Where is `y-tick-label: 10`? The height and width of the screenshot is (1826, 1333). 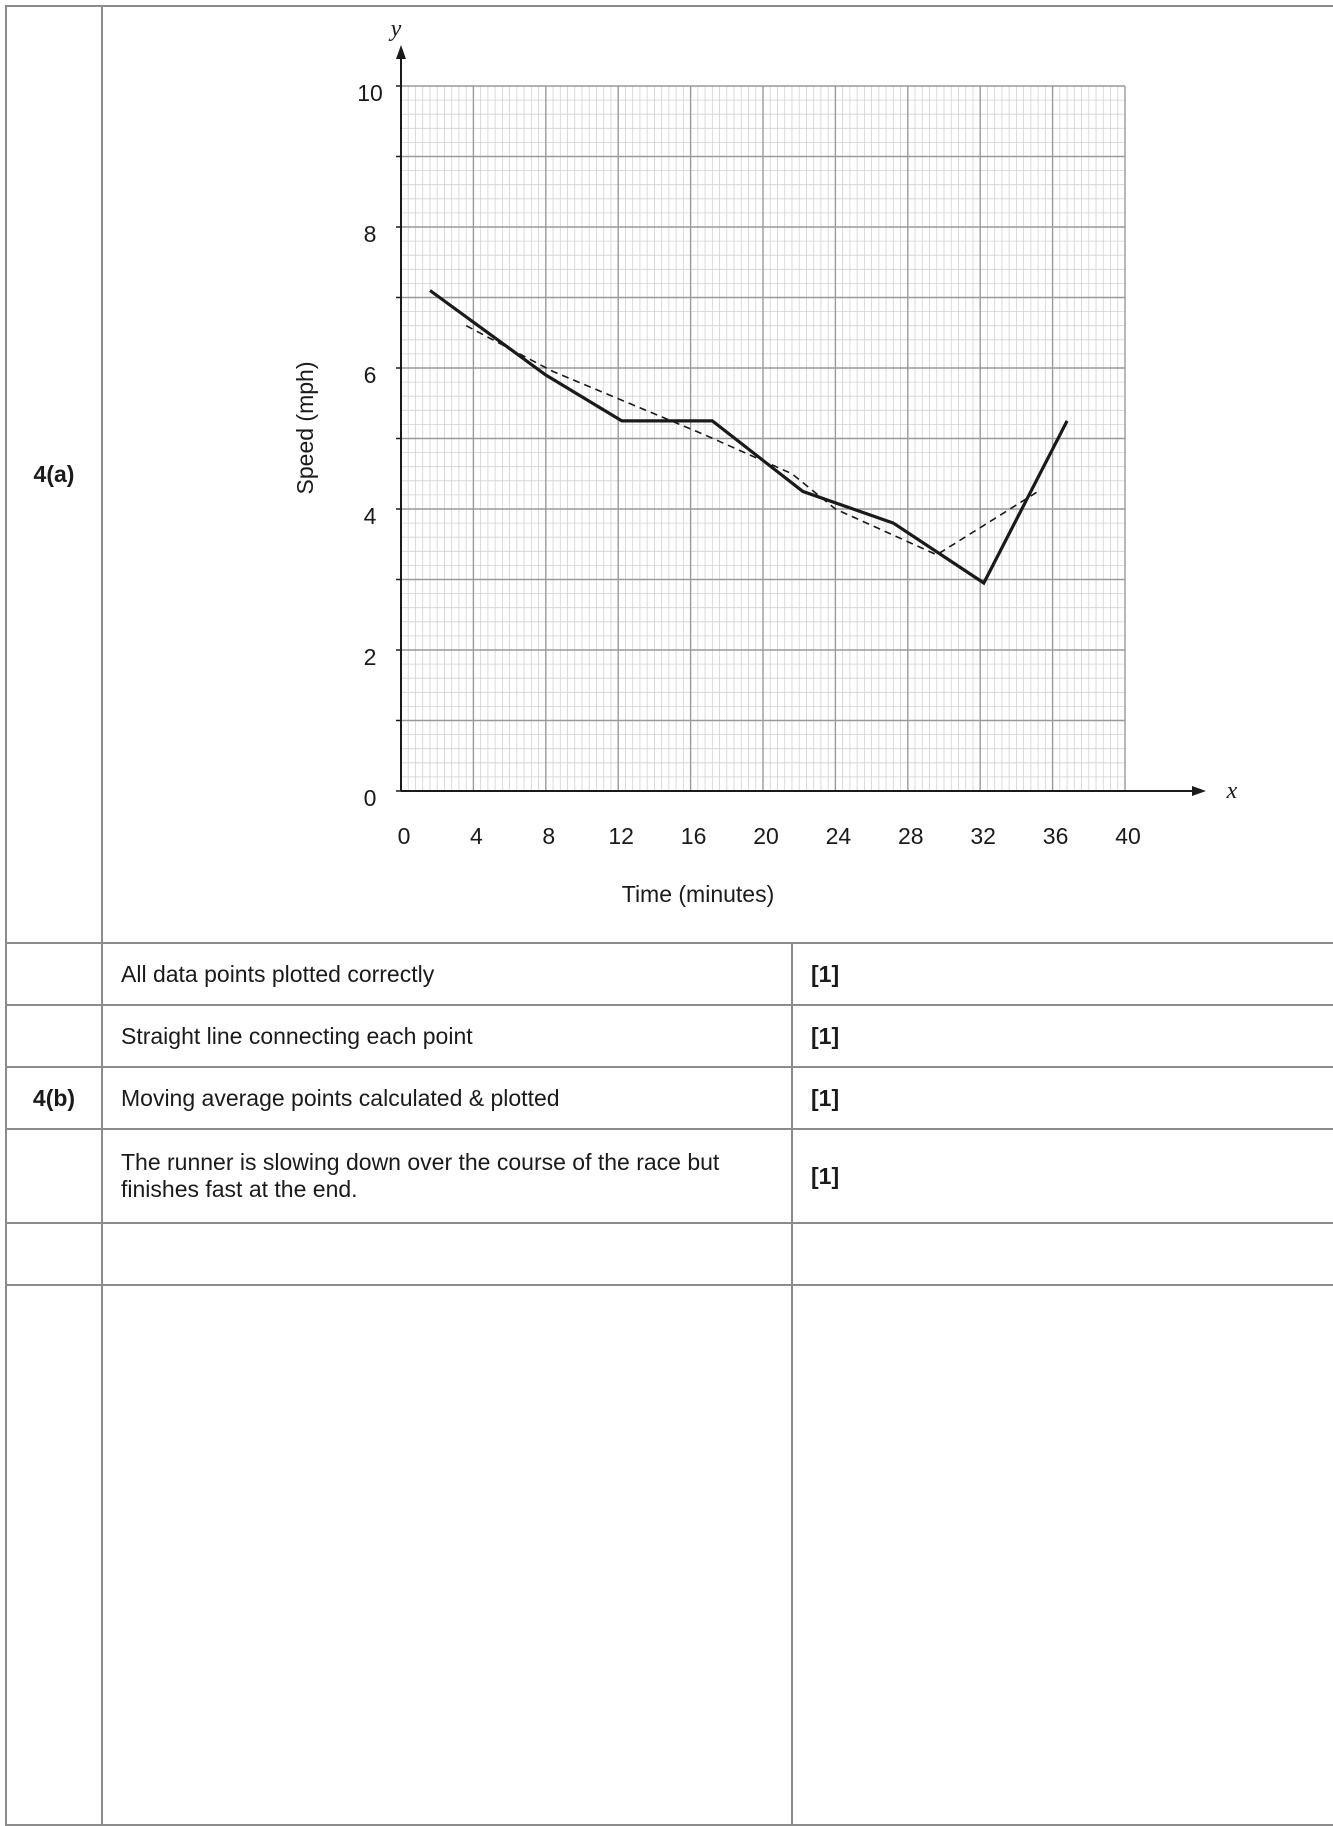
y-tick-label: 10 is located at coordinates (370, 93).